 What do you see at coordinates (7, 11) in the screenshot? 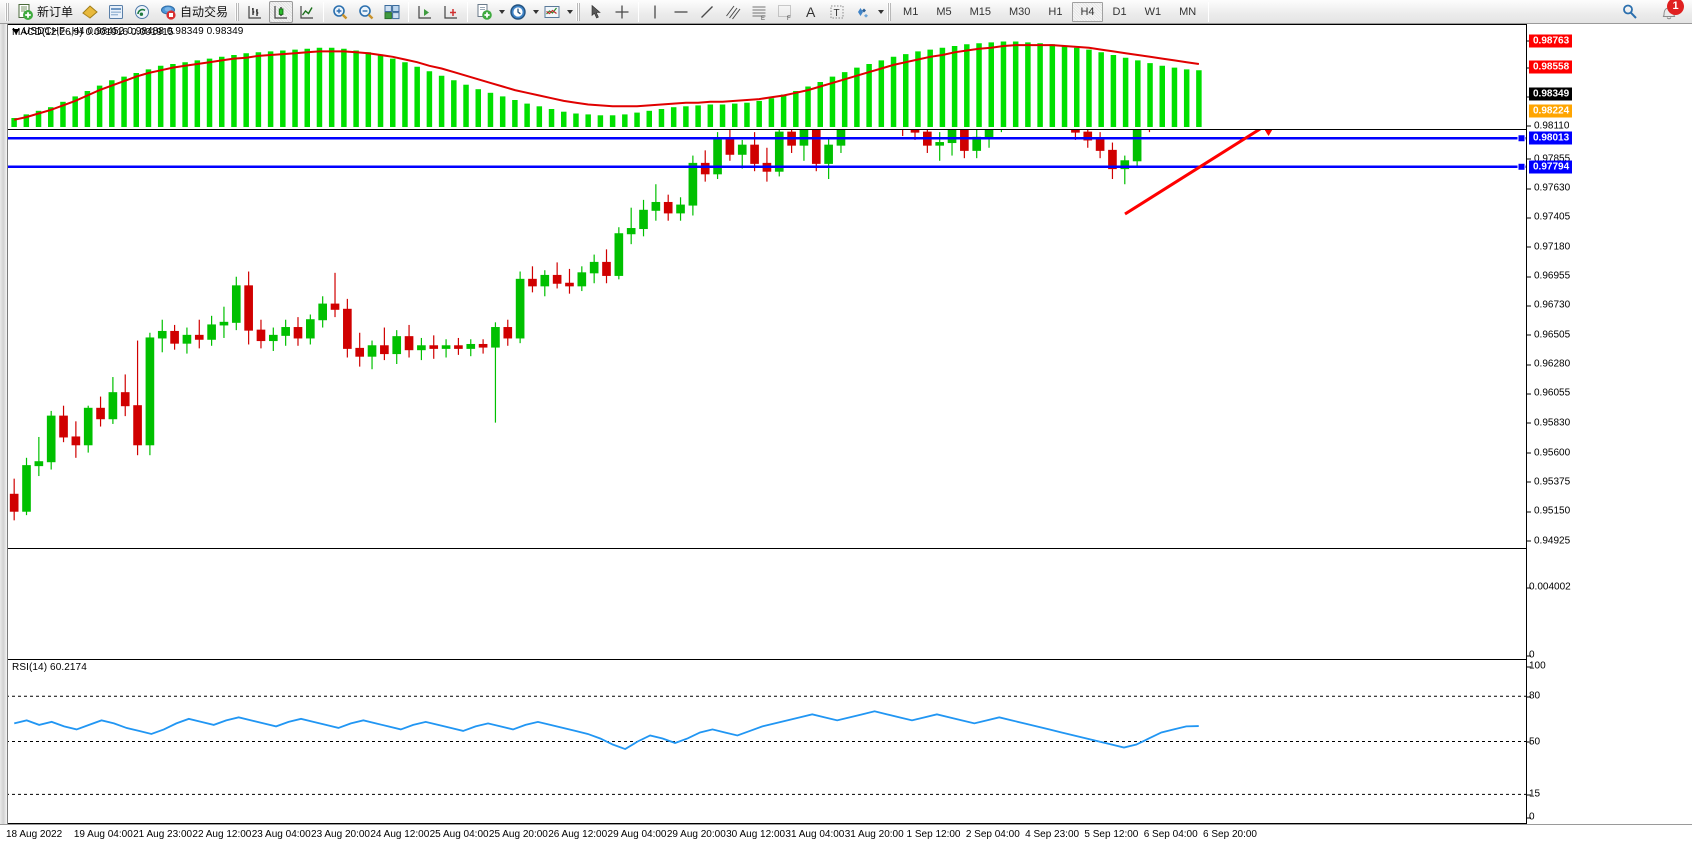
I see `toolbar-grip` at bounding box center [7, 11].